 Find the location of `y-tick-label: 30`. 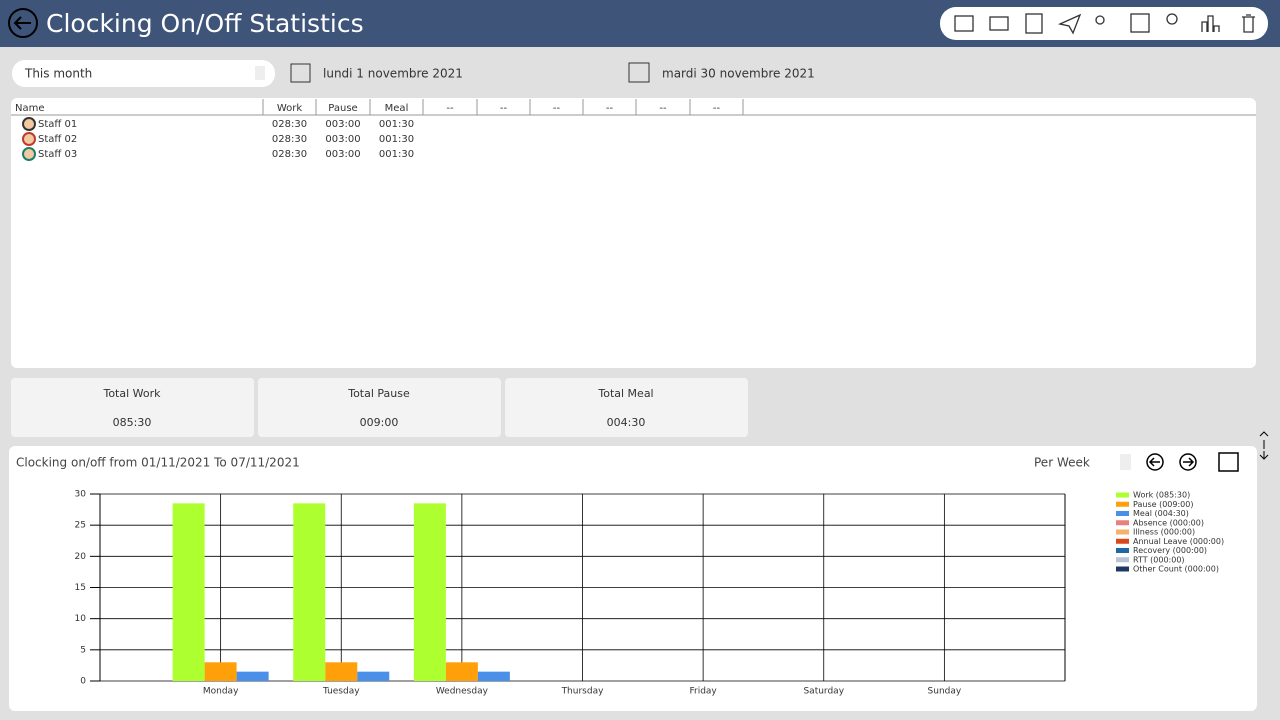

y-tick-label: 30 is located at coordinates (81, 495).